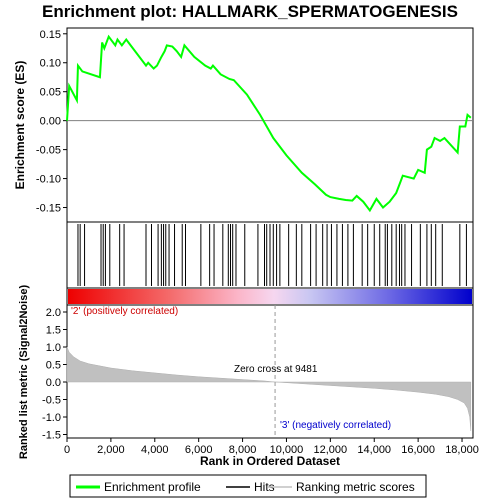 This screenshot has width=500, height=500. I want to click on x-tick-label: 8,000, so click(243, 450).